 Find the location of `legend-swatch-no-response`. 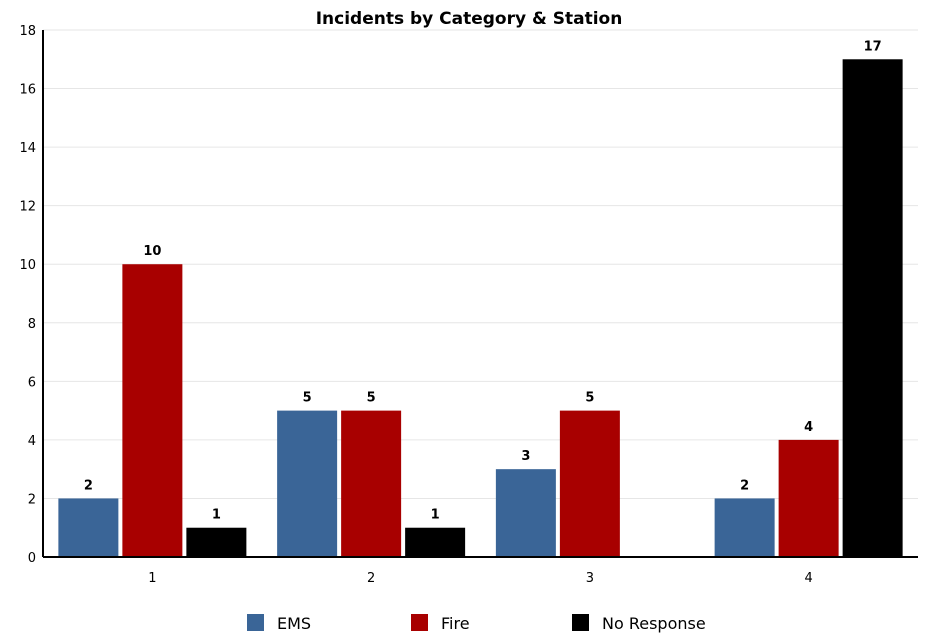

legend-swatch-no-response is located at coordinates (580, 622).